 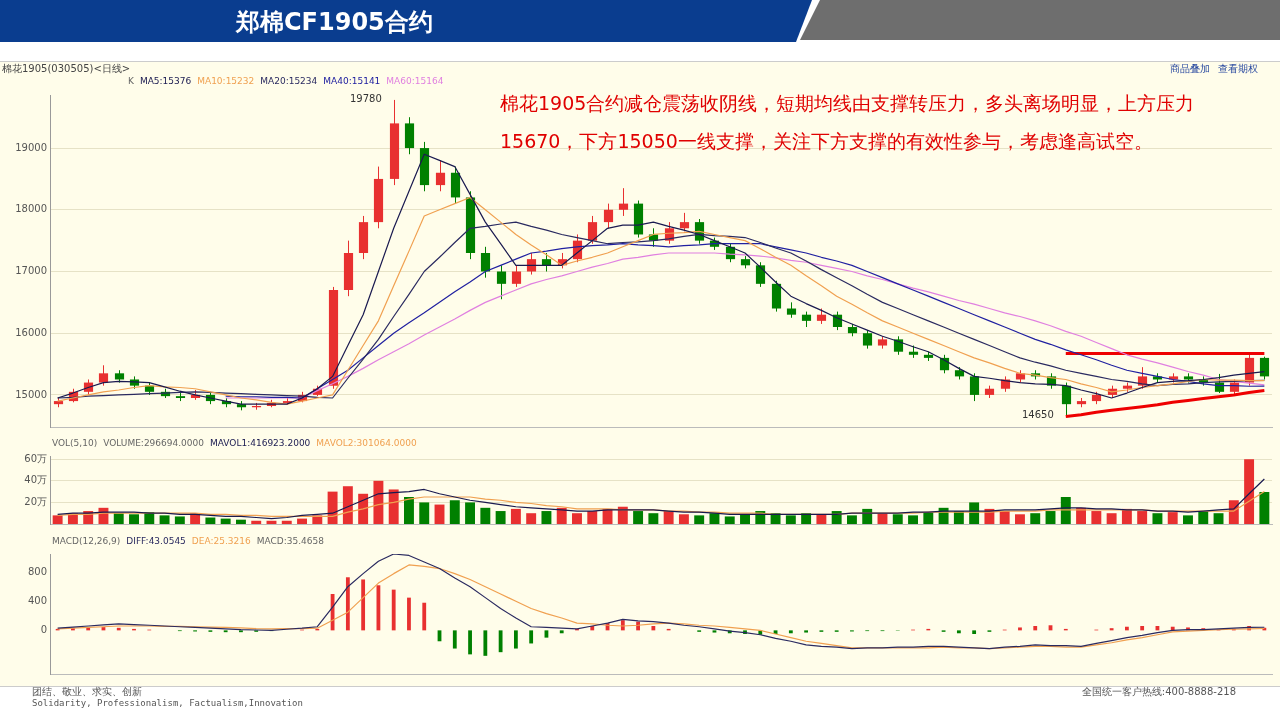 What do you see at coordinates (31, 147) in the screenshot?
I see `y-tick-label: 19000` at bounding box center [31, 147].